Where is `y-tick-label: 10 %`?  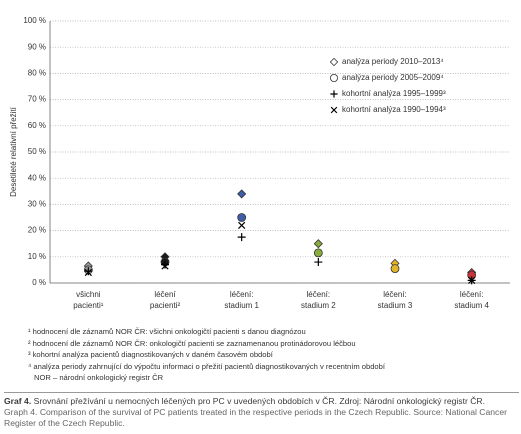
y-tick-label: 10 % is located at coordinates (37, 256).